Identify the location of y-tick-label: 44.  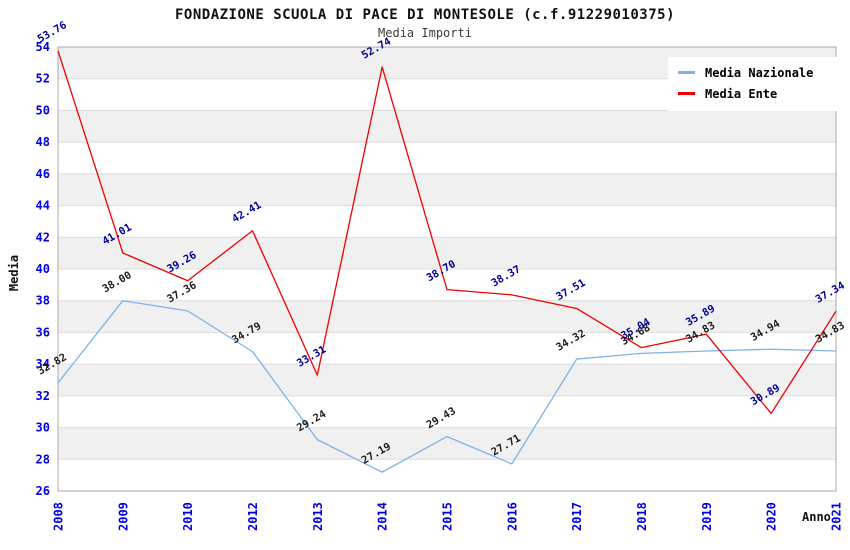
(43, 206).